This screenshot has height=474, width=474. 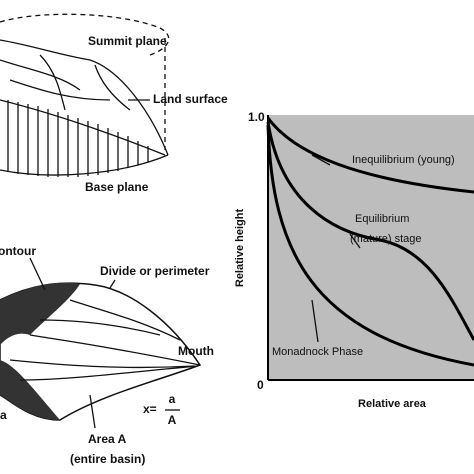 I want to click on label: Summit plane, so click(x=127, y=41).